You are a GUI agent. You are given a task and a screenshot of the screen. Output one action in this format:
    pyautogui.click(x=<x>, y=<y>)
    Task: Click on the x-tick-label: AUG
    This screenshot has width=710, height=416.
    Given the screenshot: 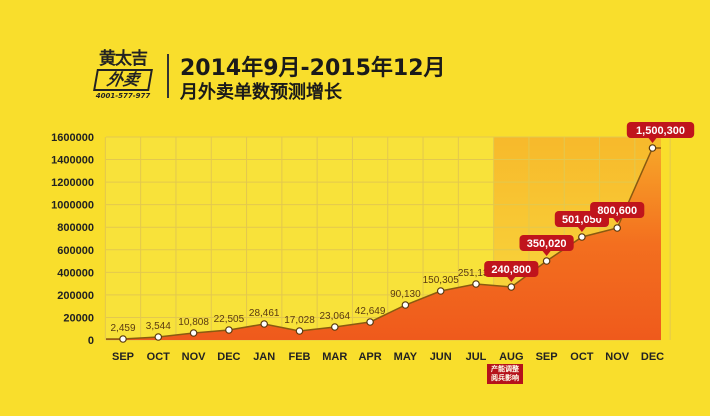 What is the action you would take?
    pyautogui.click(x=511, y=357)
    